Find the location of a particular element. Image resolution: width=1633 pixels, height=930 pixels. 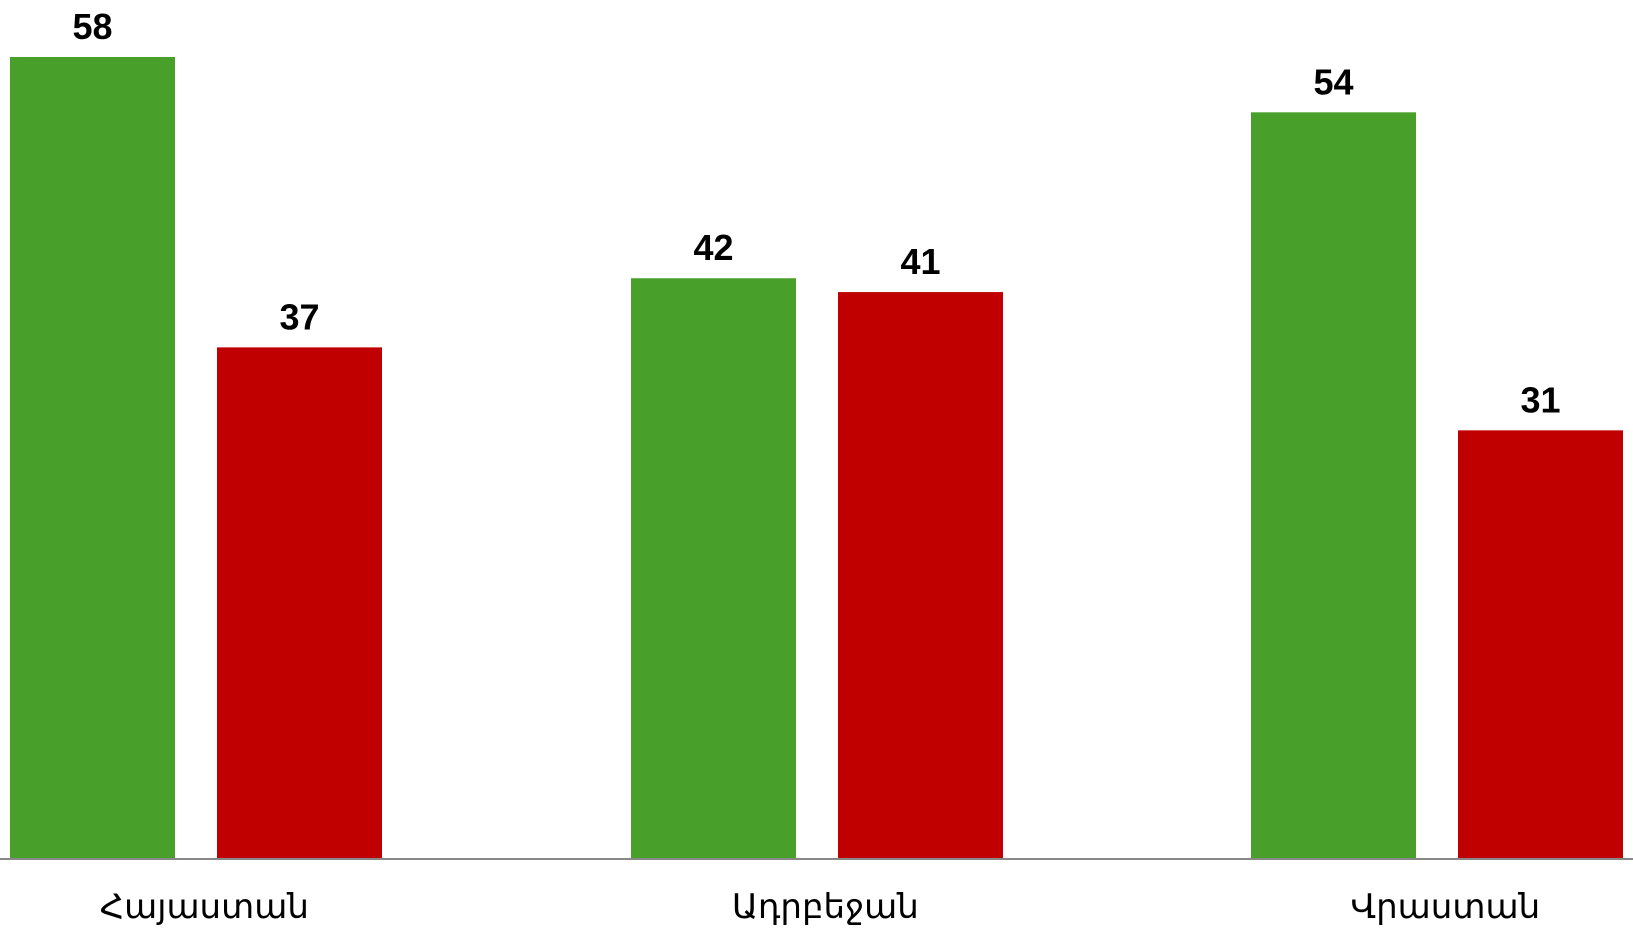

value-label-3-2: 31 is located at coordinates (1540, 399).